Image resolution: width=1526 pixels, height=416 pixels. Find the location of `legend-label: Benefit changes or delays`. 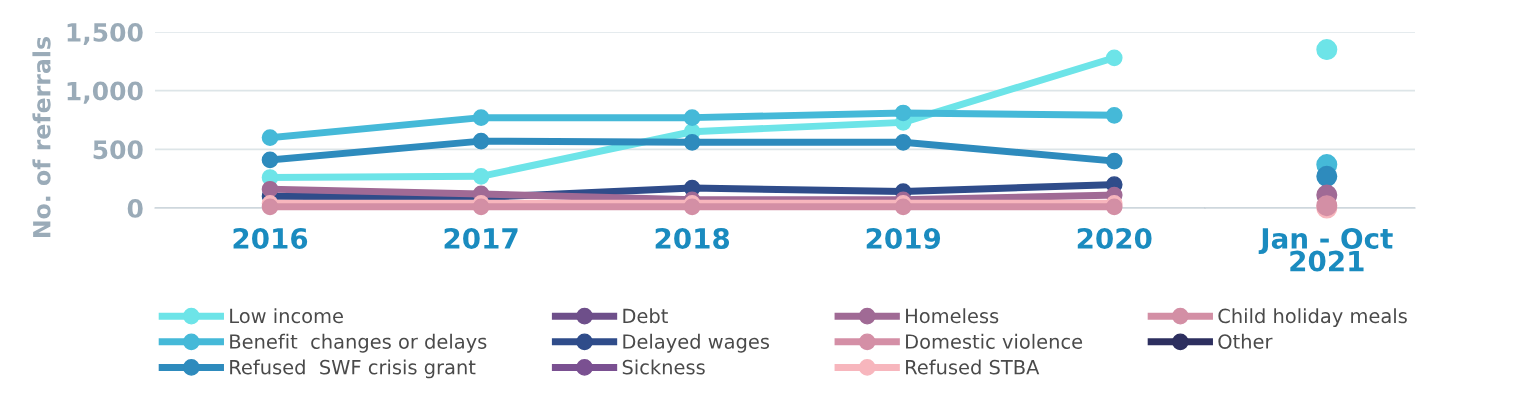

legend-label: Benefit changes or delays is located at coordinates (358, 343).